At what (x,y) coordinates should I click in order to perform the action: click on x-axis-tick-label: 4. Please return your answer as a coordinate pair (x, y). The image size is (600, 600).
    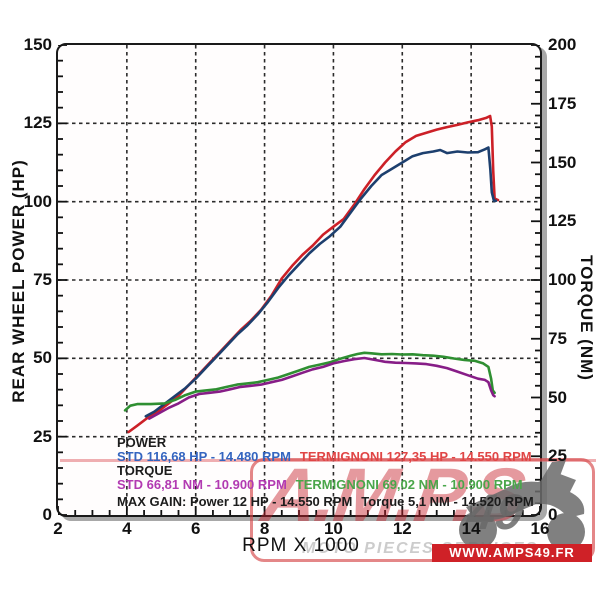
    Looking at the image, I should click on (127, 528).